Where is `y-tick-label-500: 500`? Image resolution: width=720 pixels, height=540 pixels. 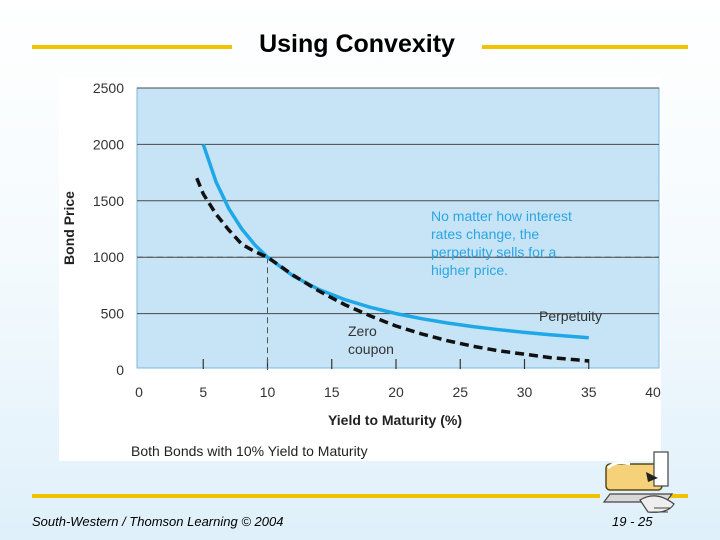
y-tick-label-500: 500 is located at coordinates (113, 314).